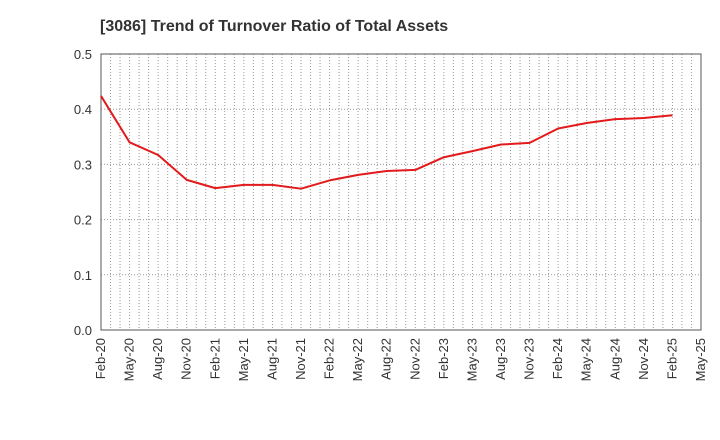  I want to click on y-tick-label: 0.4, so click(83, 109).